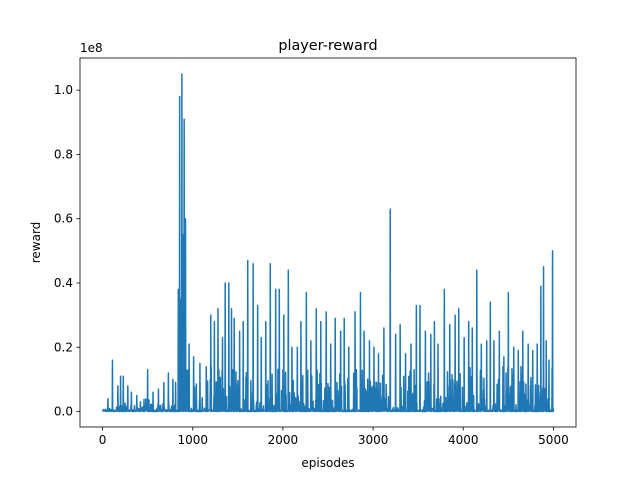 This screenshot has width=640, height=480. What do you see at coordinates (63, 347) in the screenshot?
I see `y-tick-label: 0.2` at bounding box center [63, 347].